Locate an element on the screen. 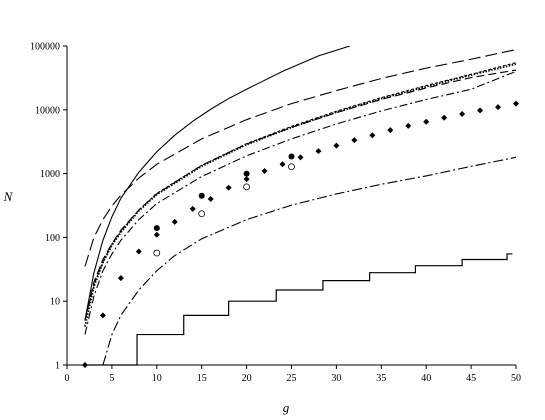 Image resolution: width=545 pixels, height=420 pixels. x-tick-label: 10 is located at coordinates (157, 378).